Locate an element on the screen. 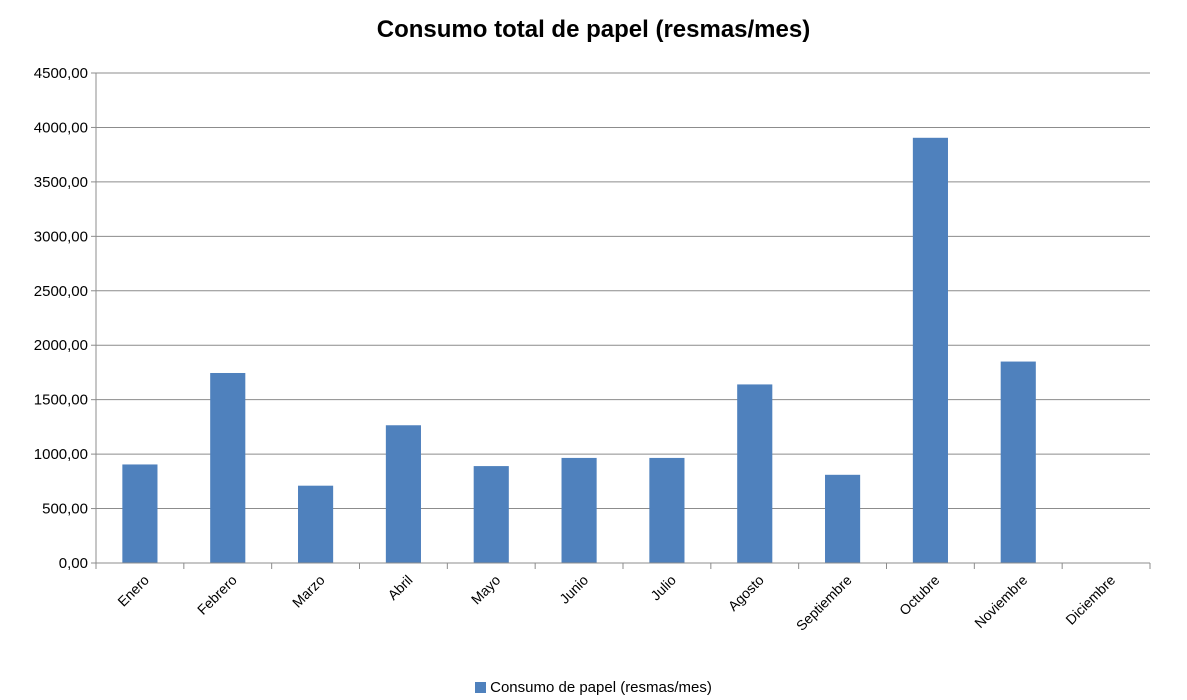  y-tick-label: 2500,00 is located at coordinates (61, 291).